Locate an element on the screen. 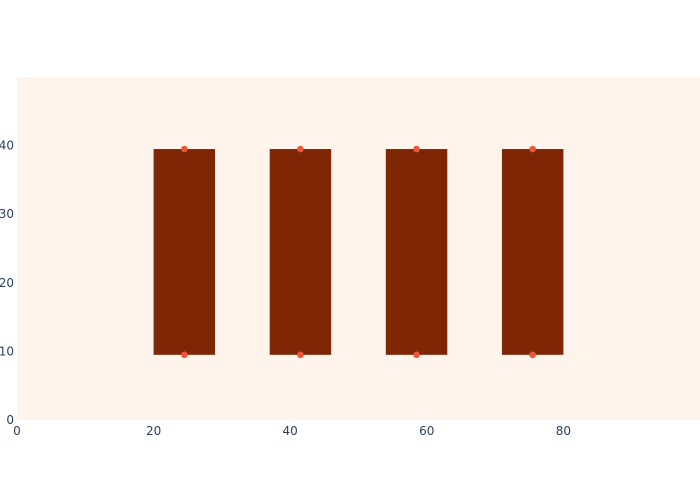 The width and height of the screenshot is (700, 500). x-tick-label-40: 40 is located at coordinates (290, 431).